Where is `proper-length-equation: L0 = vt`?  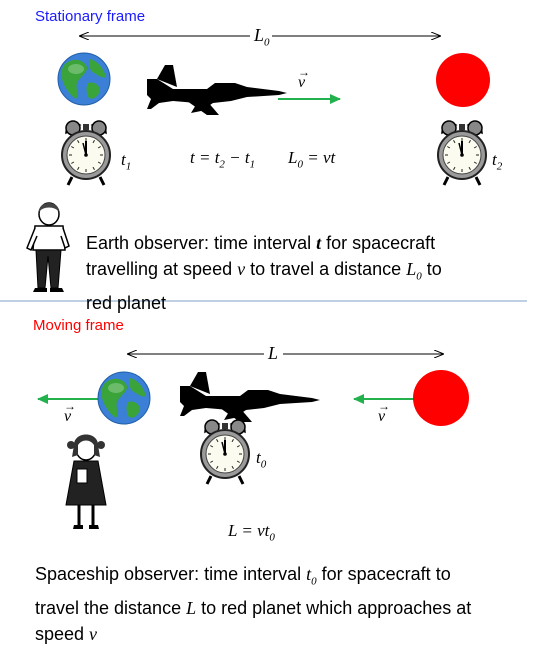
proper-length-equation: L0 = vt is located at coordinates (312, 159).